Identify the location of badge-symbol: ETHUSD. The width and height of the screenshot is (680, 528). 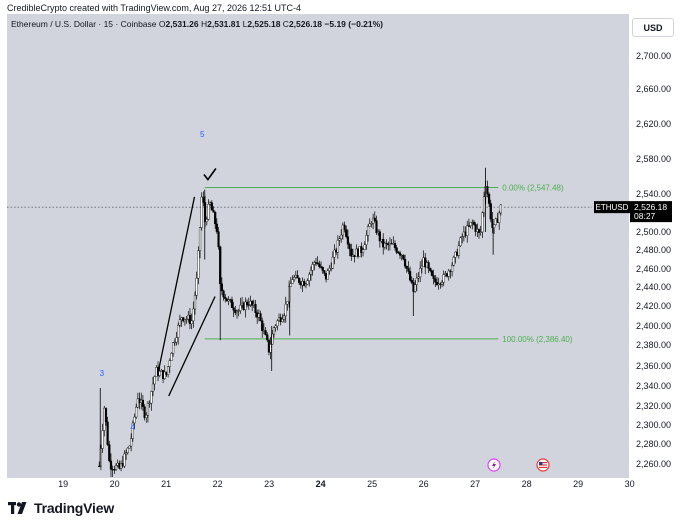
(612, 207).